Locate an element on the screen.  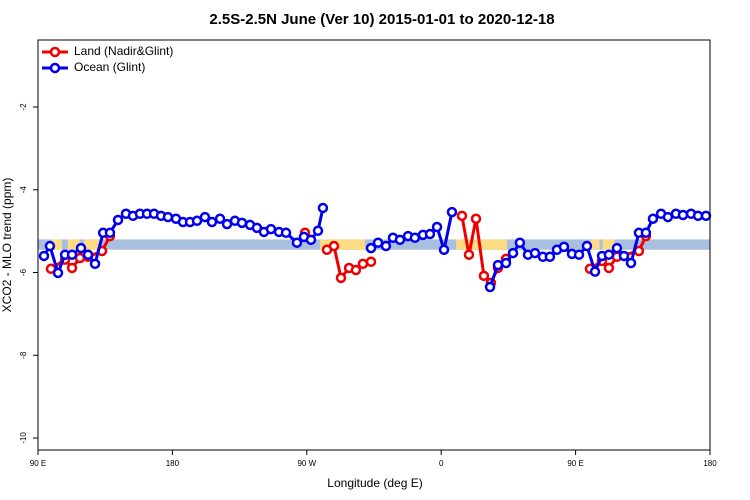
legend-label: Ocean (Glint) is located at coordinates (109, 67).